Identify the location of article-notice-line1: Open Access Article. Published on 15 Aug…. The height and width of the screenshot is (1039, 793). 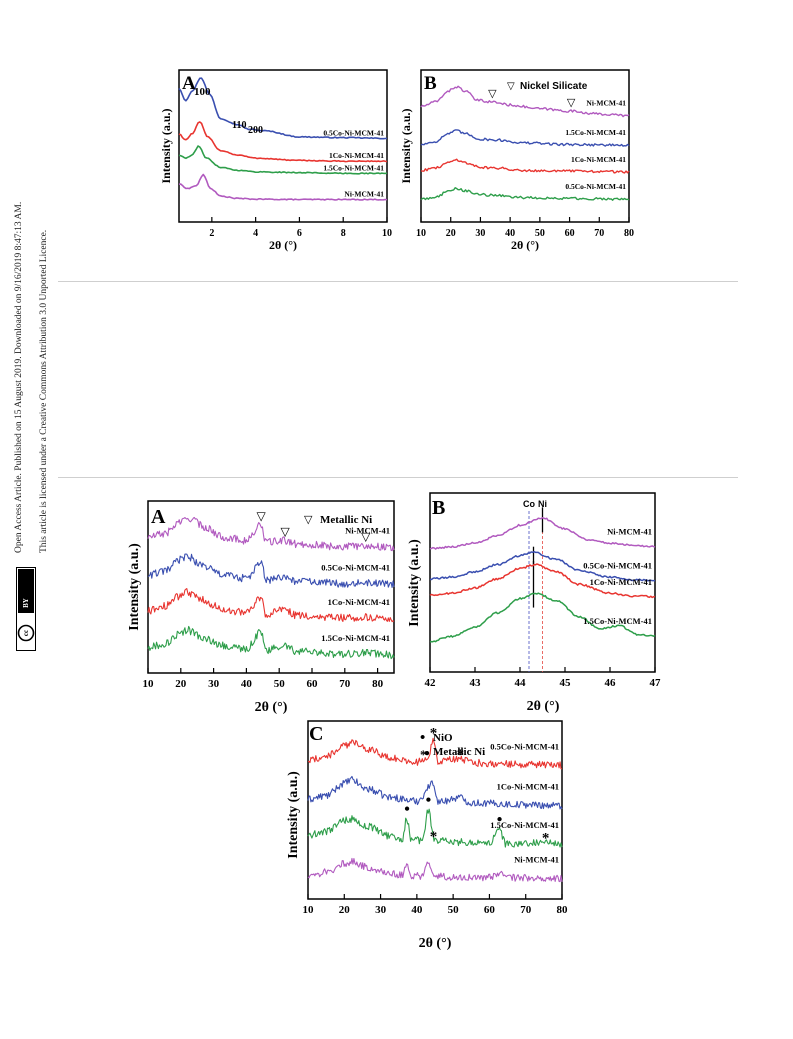
(19, 377).